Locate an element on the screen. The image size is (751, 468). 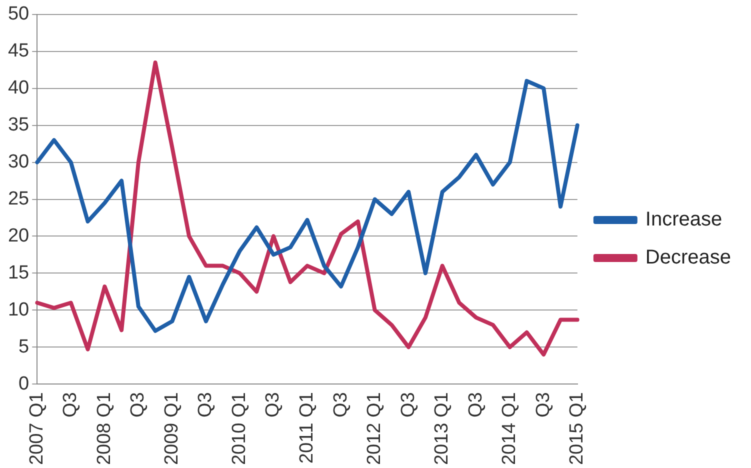
y-tick-label: 45 is located at coordinates (19, 51).